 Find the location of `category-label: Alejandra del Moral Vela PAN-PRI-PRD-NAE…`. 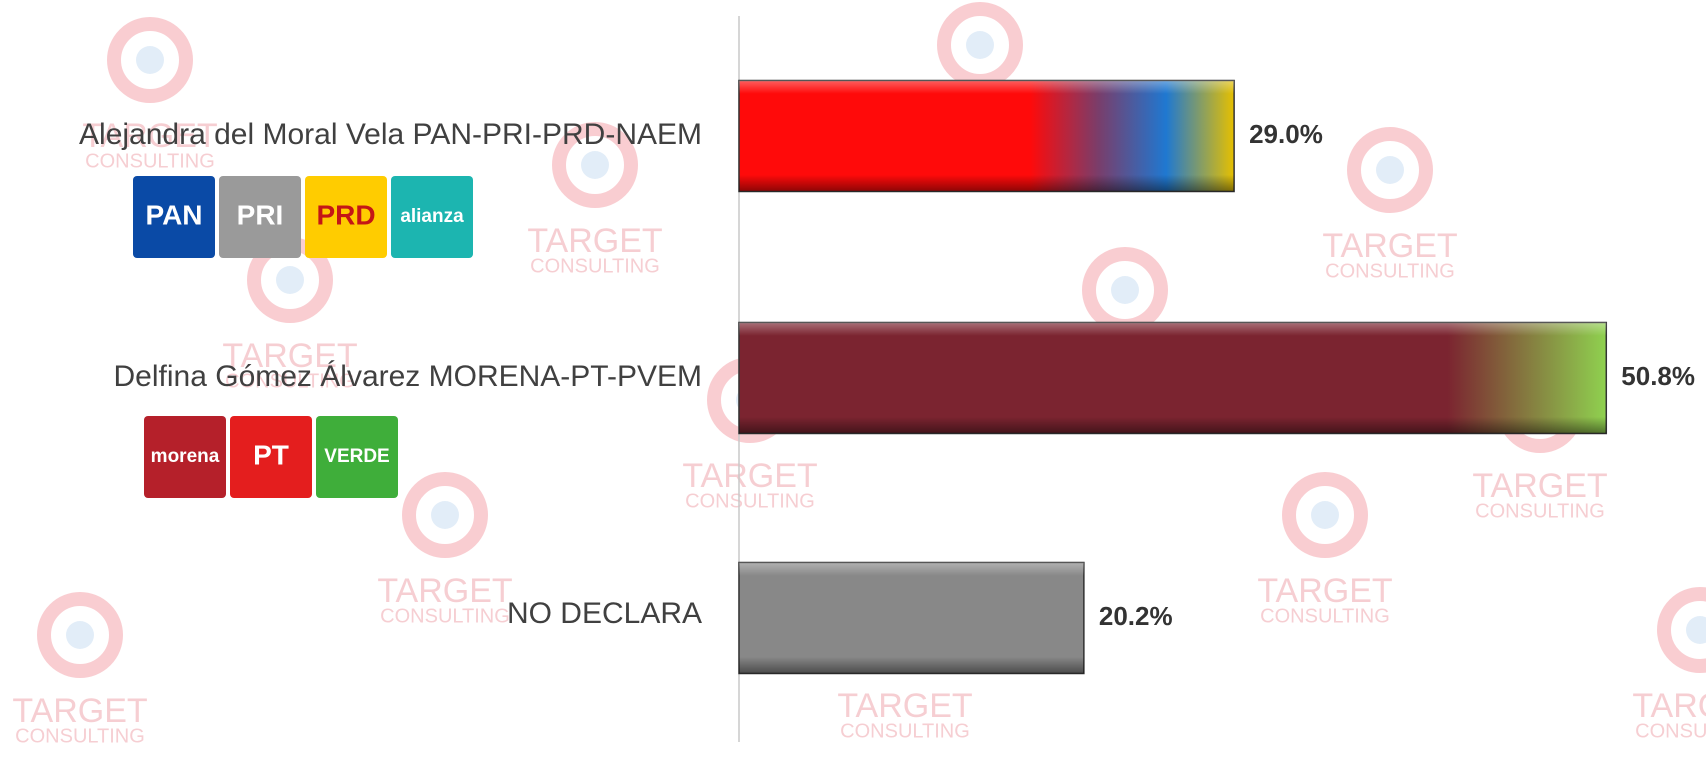

category-label: Alejandra del Moral Vela PAN-PRI-PRD-NAE… is located at coordinates (390, 134).